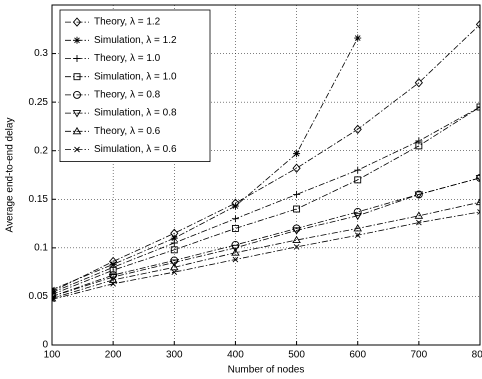 The height and width of the screenshot is (379, 482). What do you see at coordinates (235, 355) in the screenshot?
I see `x-tick-label: 400` at bounding box center [235, 355].